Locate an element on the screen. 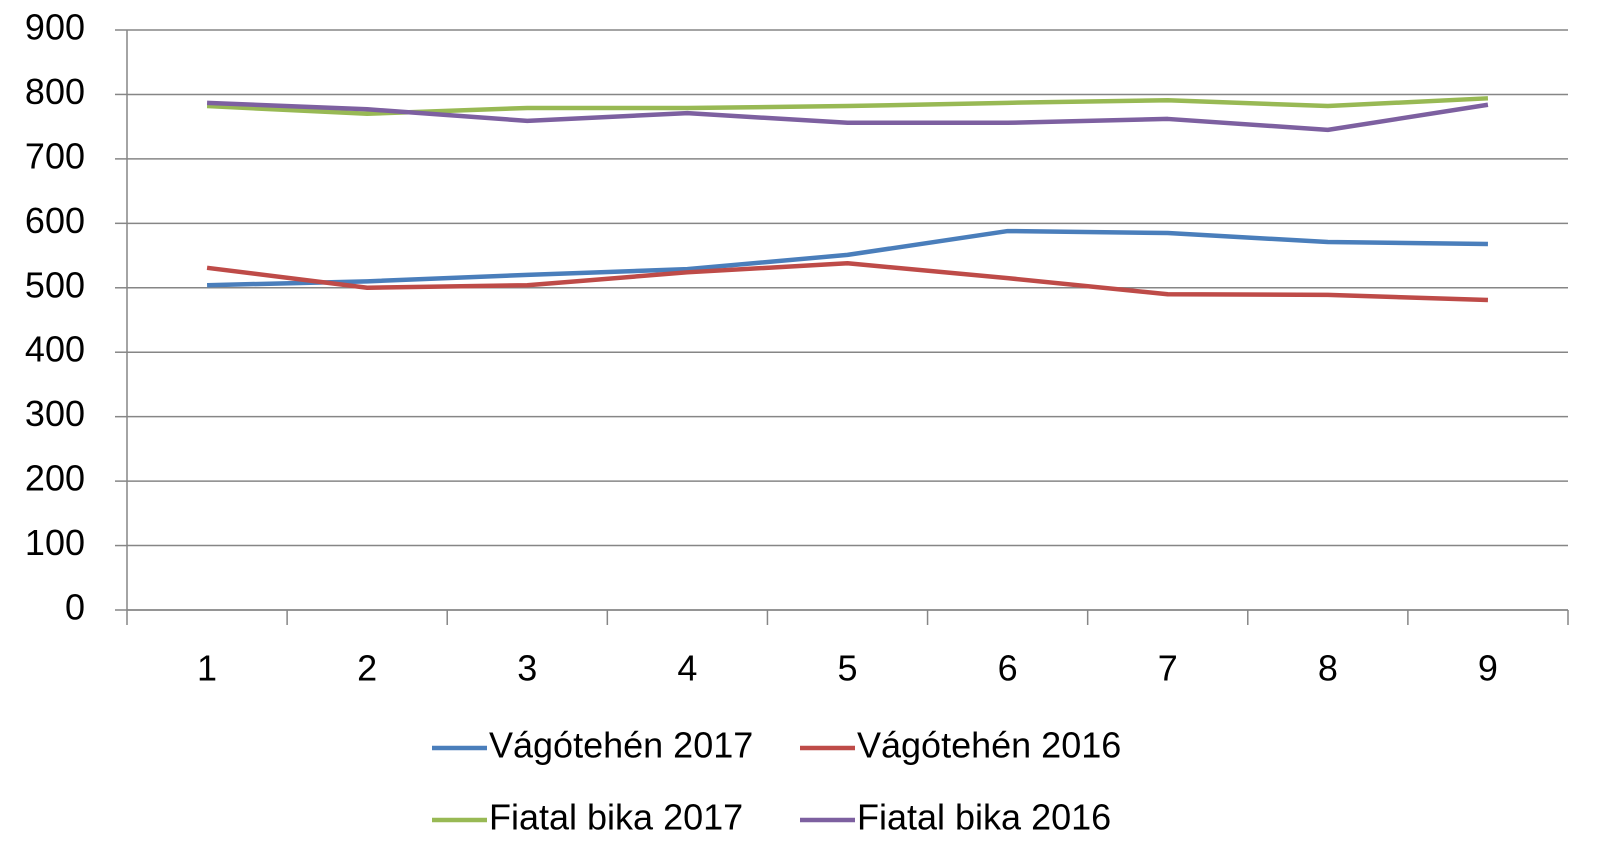  x-tick-label: 9 is located at coordinates (1488, 668).